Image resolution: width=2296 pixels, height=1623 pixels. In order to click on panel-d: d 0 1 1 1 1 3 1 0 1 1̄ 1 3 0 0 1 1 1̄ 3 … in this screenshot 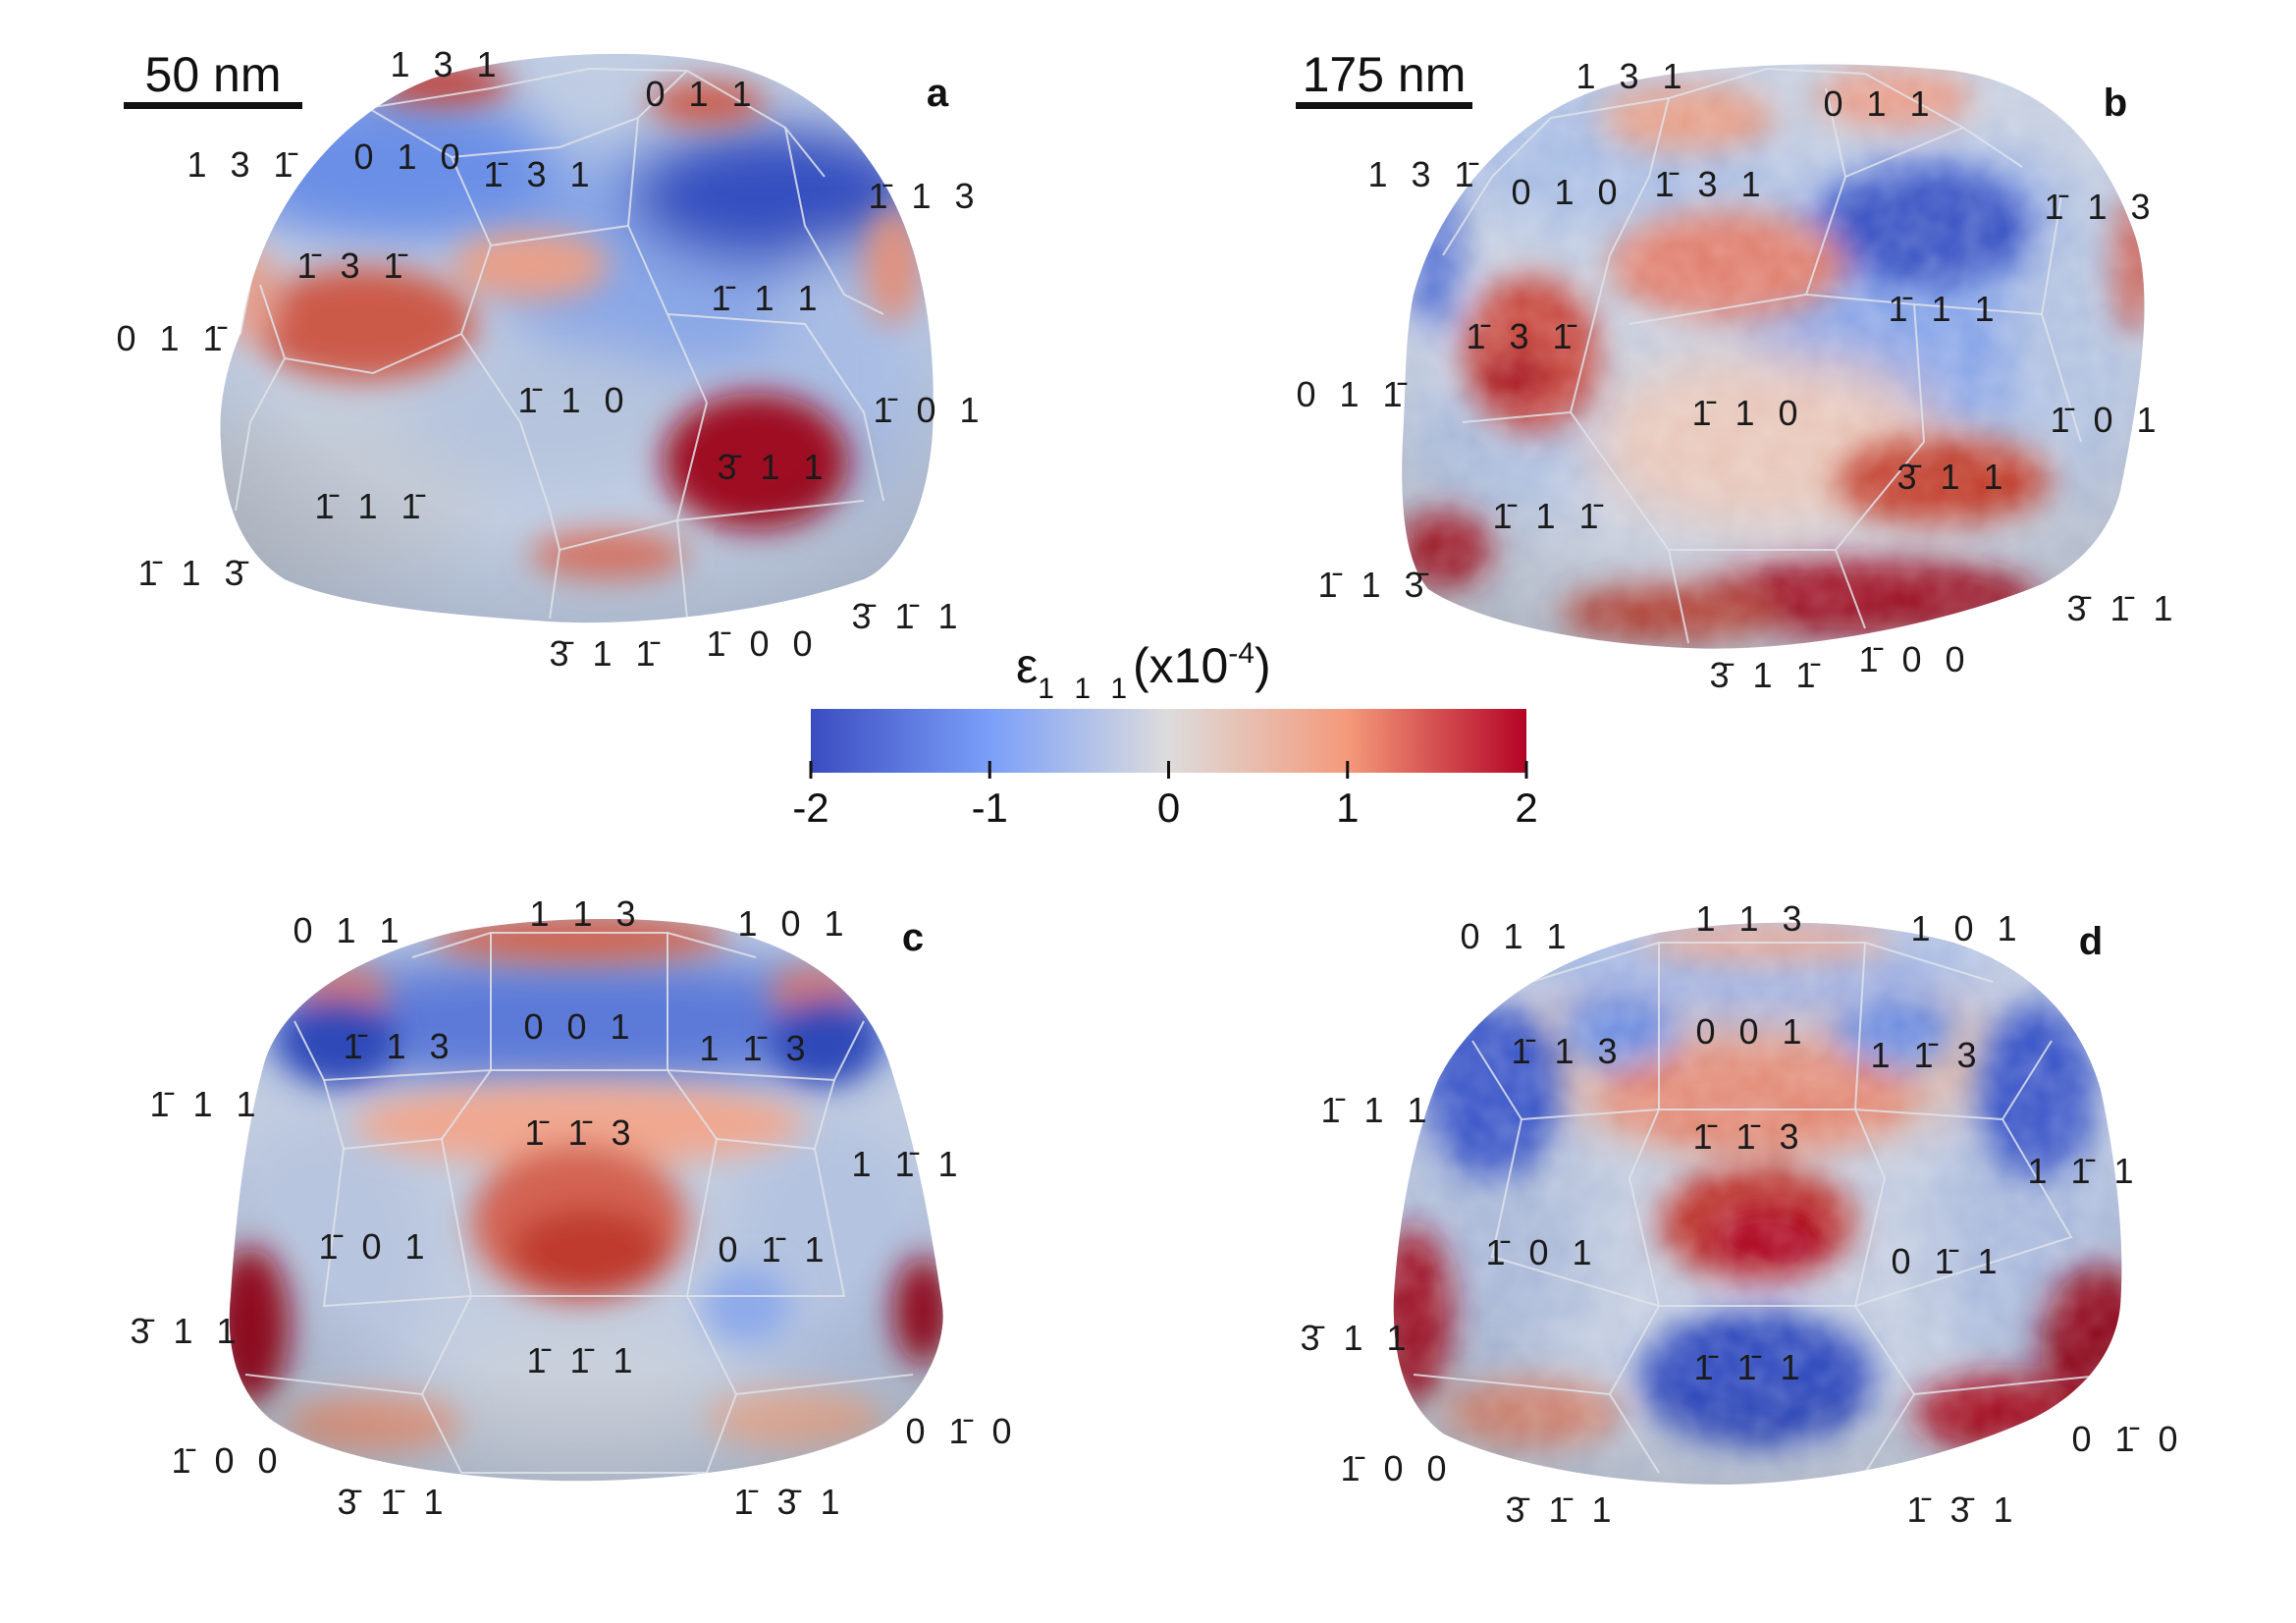, I will do `click(1742, 1214)`.